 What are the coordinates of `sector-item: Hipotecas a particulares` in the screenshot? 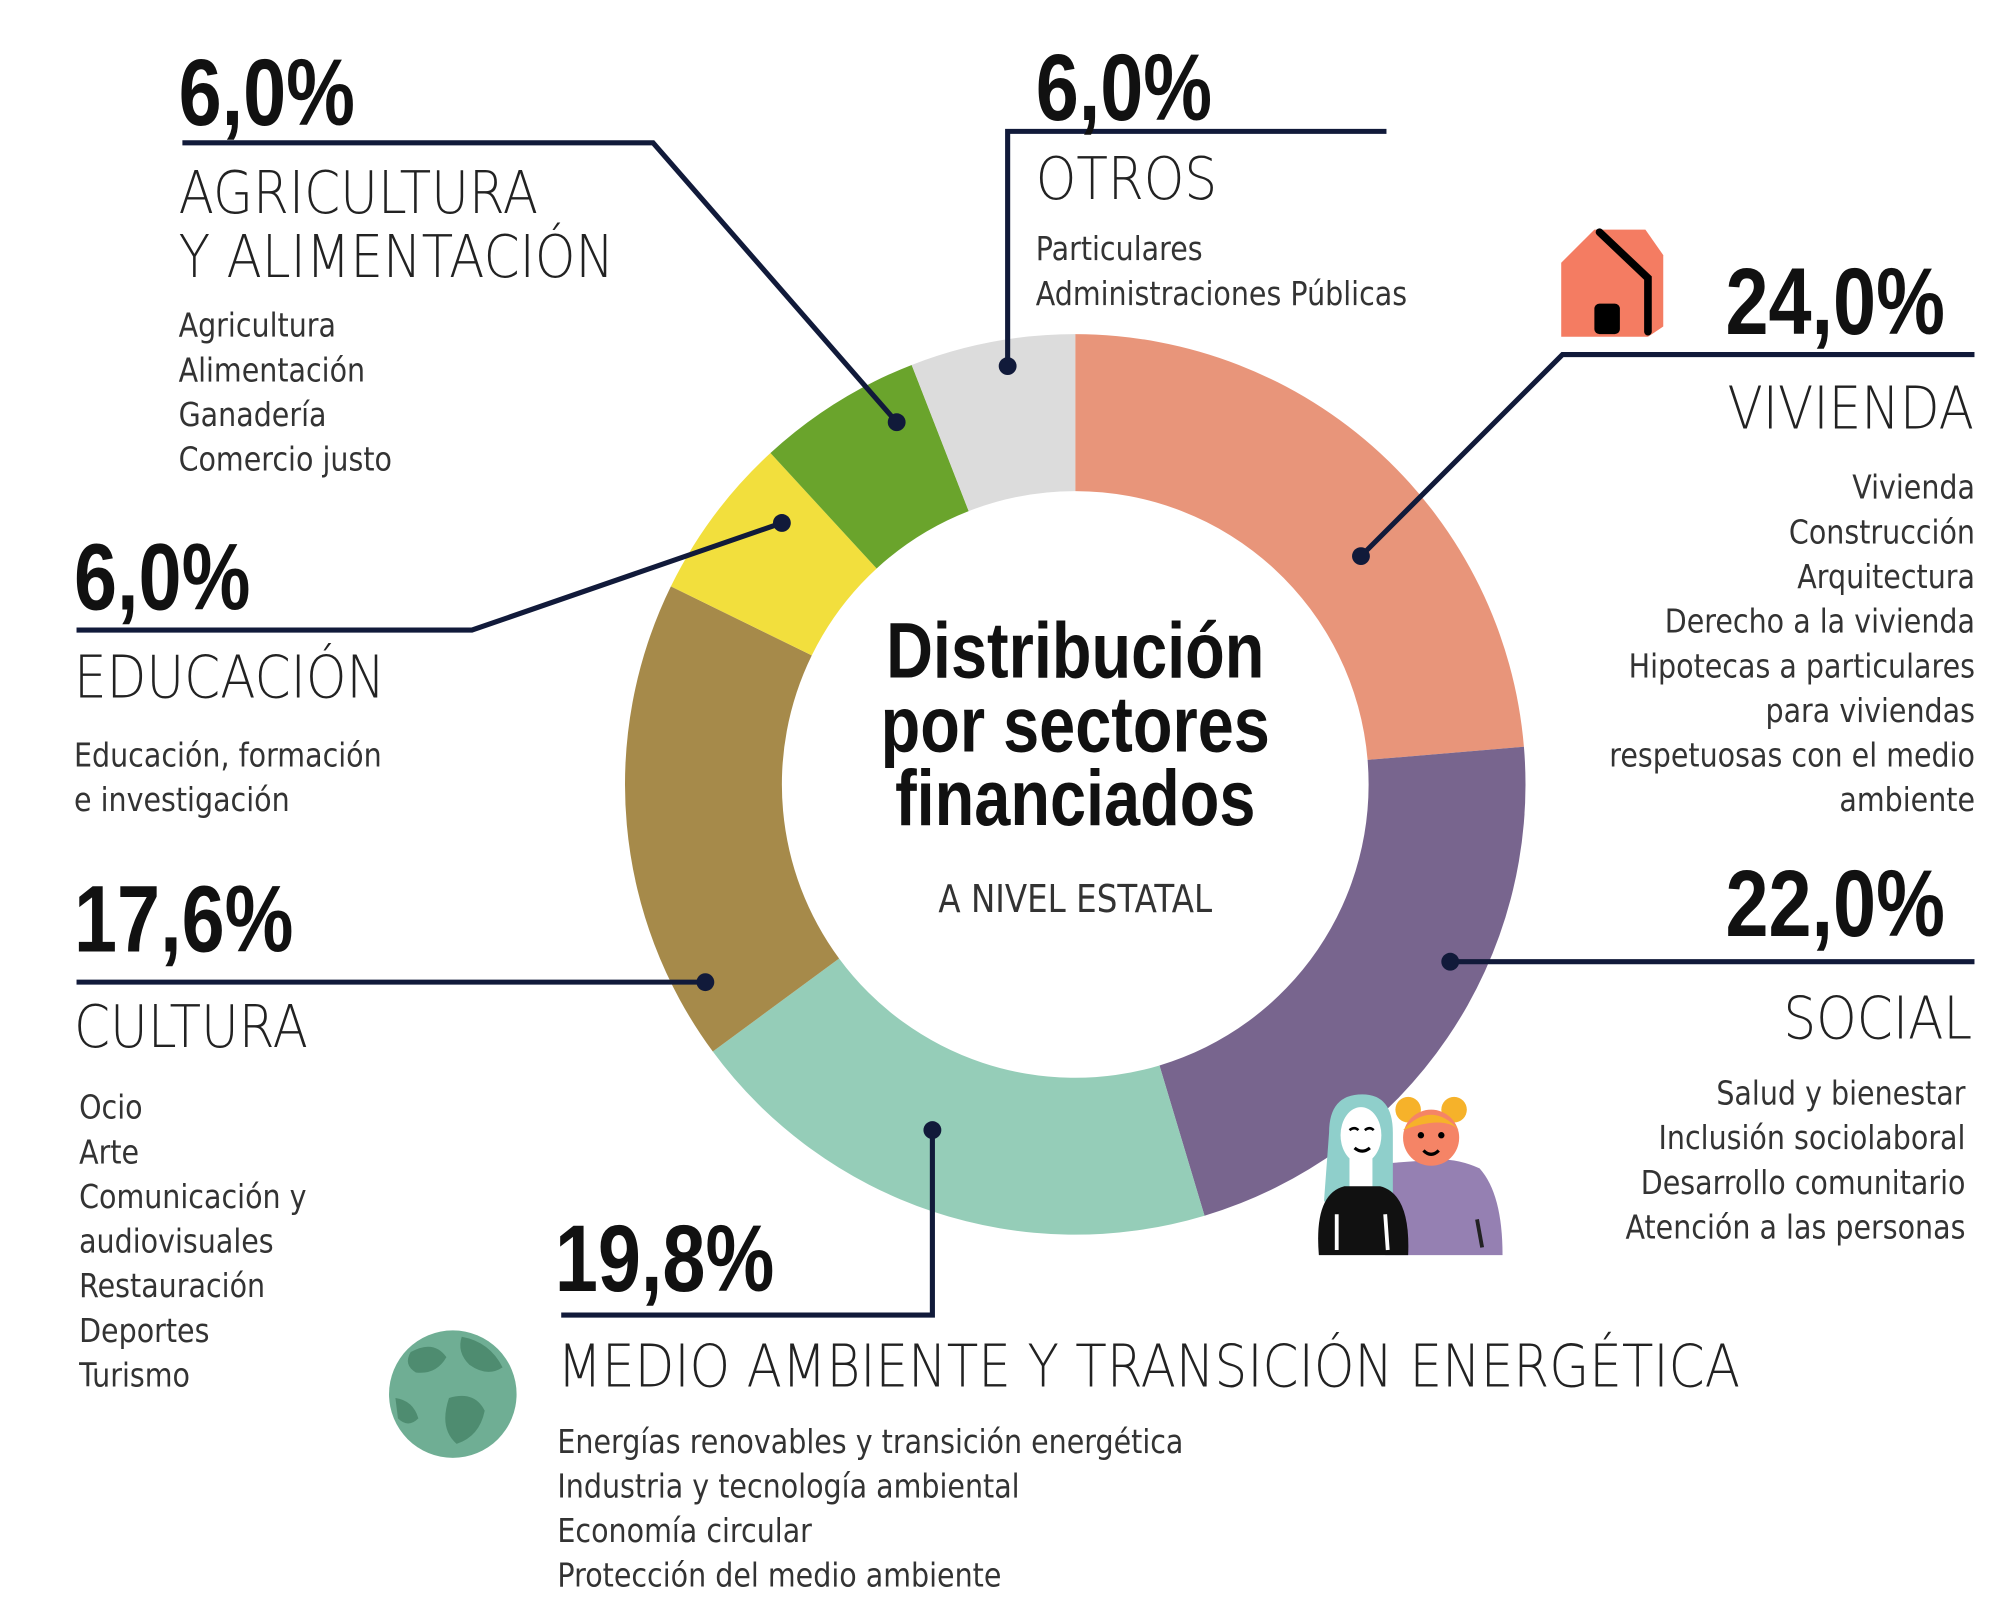 It's located at (1801, 667).